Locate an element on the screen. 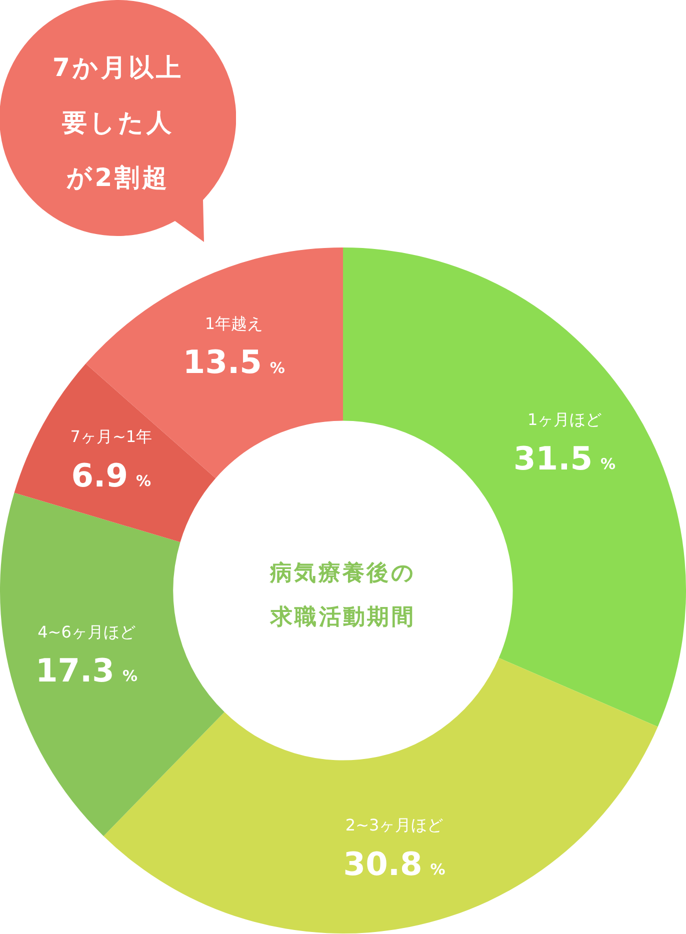 This screenshot has height=934, width=686. data-label: 30.8 % is located at coordinates (394, 863).